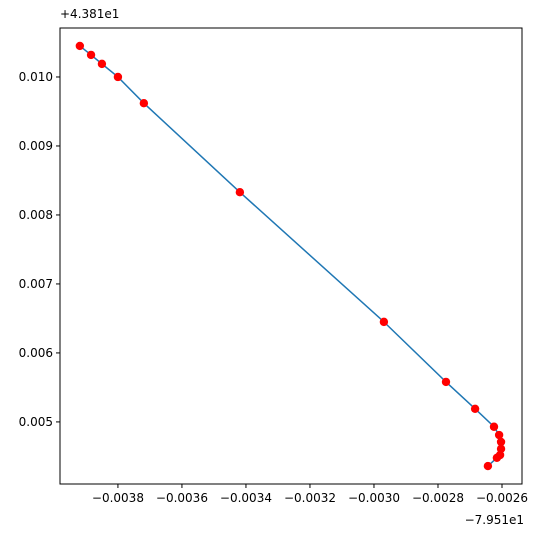 The width and height of the screenshot is (534, 539). What do you see at coordinates (438, 498) in the screenshot?
I see `x-tick-label: −0.0028` at bounding box center [438, 498].